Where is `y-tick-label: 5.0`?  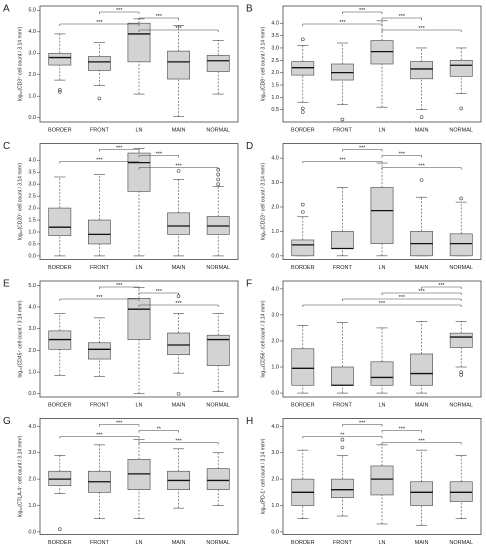
y-tick-label: 5.0 is located at coordinates (32, 11).